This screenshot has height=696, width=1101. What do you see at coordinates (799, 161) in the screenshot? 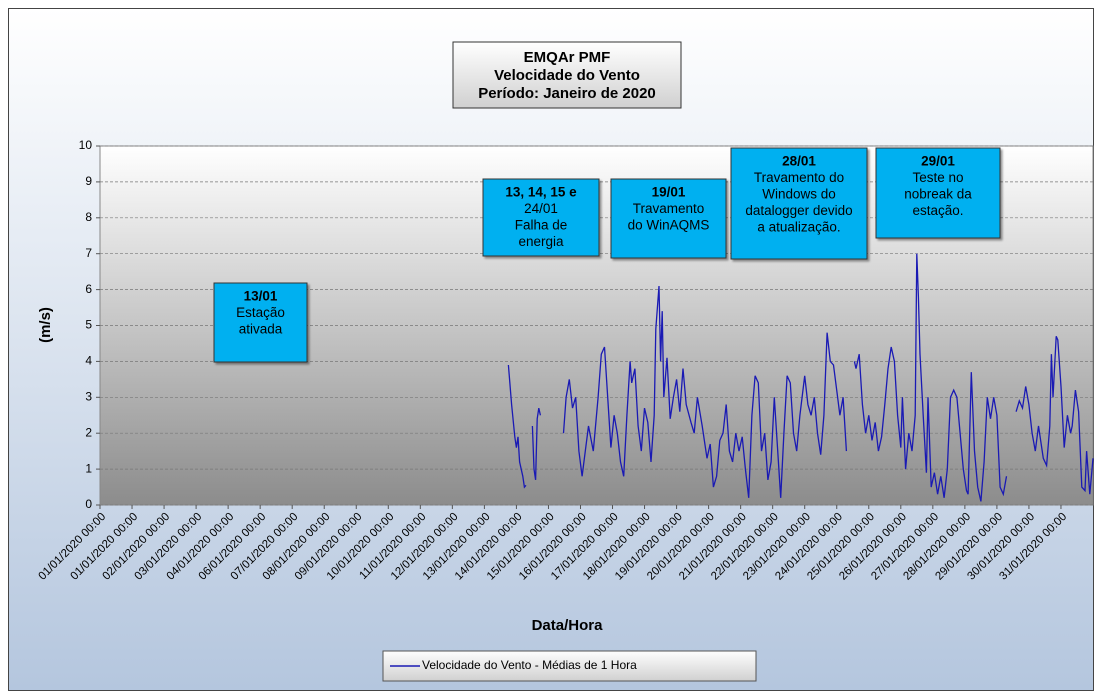
I see `annotation-text: 28/01` at bounding box center [799, 161].